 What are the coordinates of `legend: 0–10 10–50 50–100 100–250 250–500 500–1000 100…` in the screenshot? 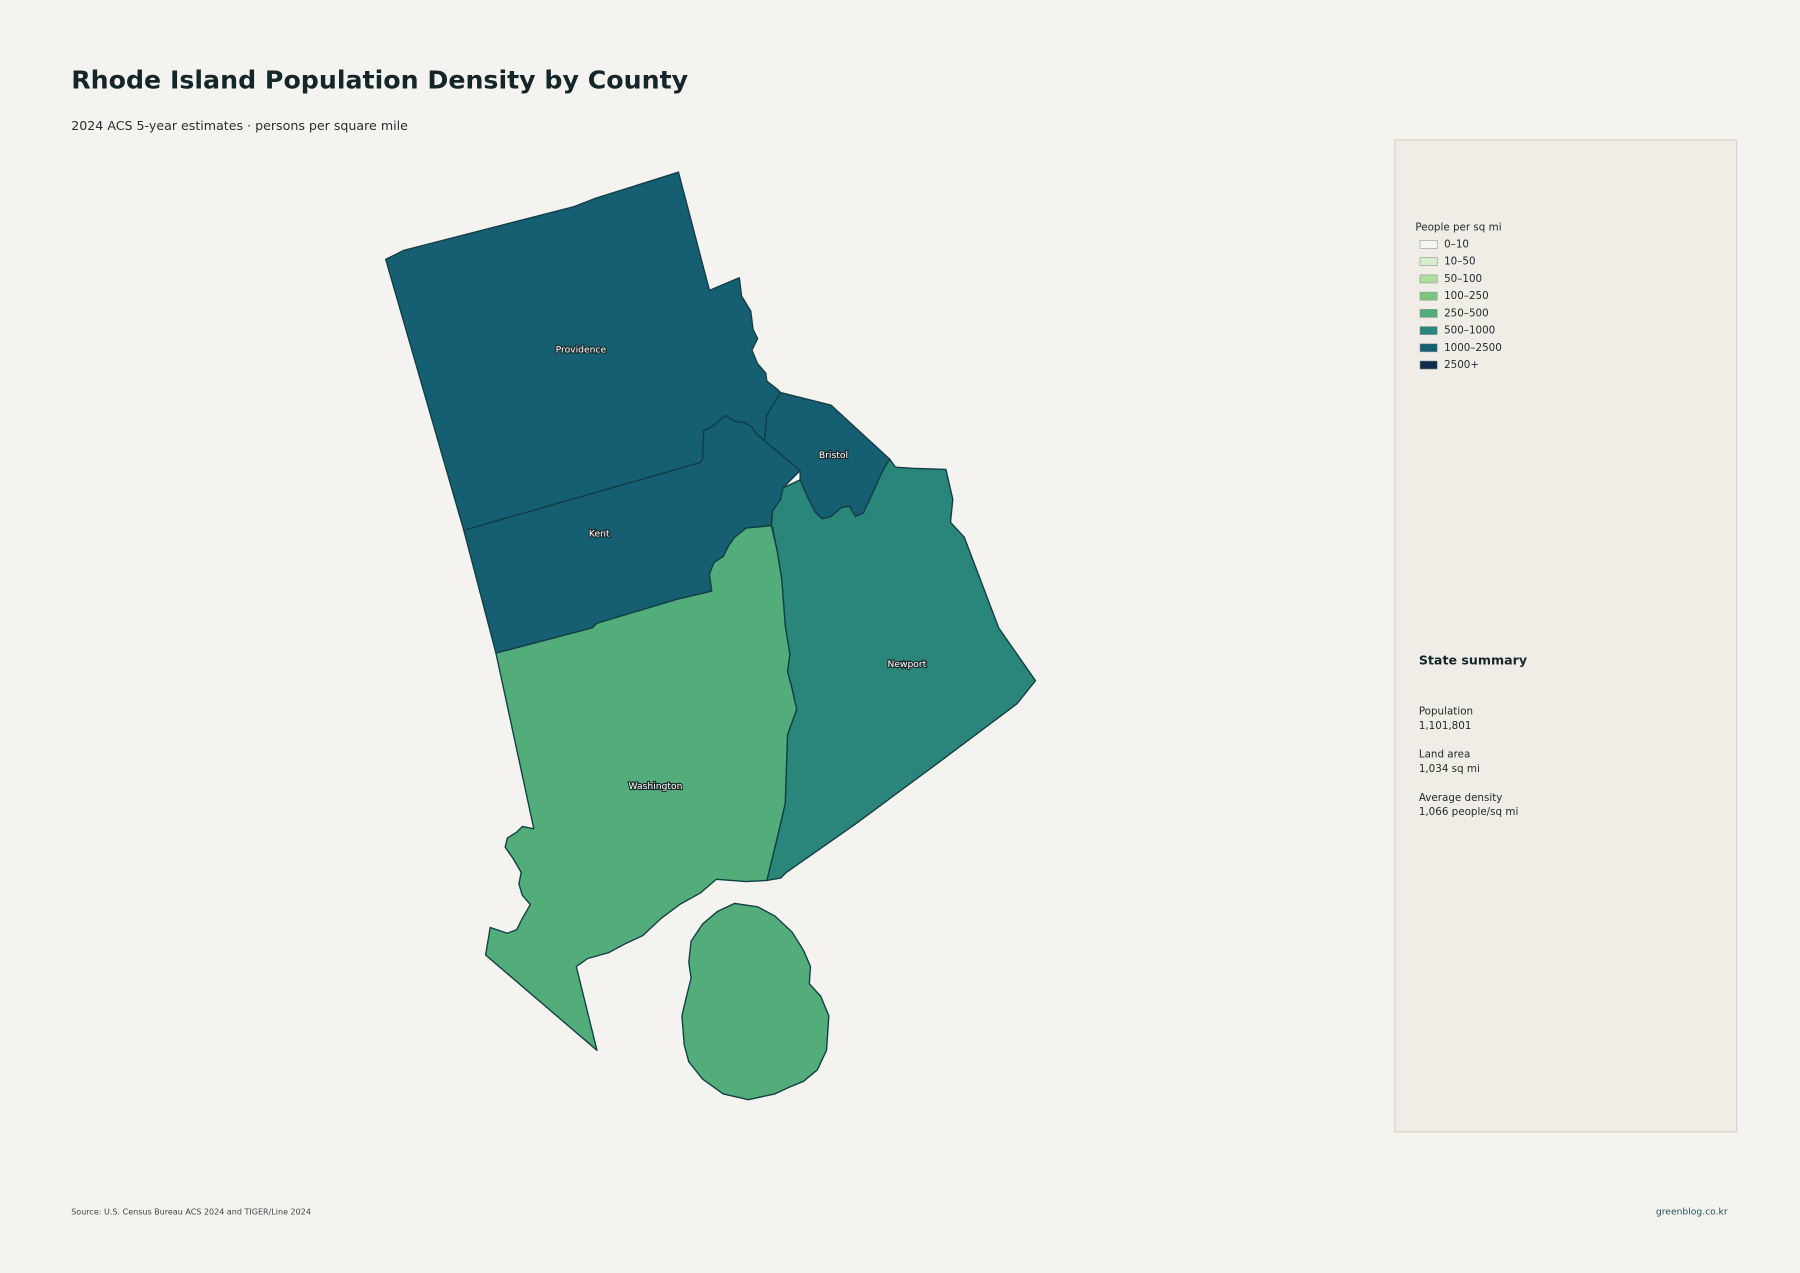 It's located at (1460, 304).